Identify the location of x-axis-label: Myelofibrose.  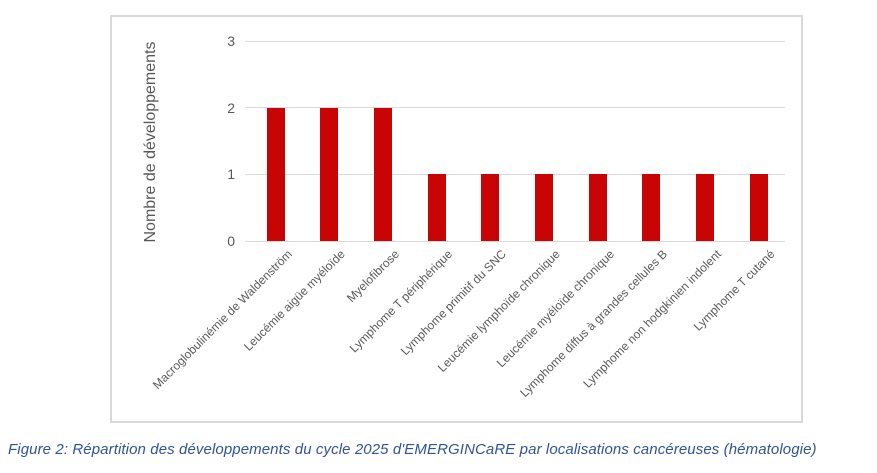
(372, 276).